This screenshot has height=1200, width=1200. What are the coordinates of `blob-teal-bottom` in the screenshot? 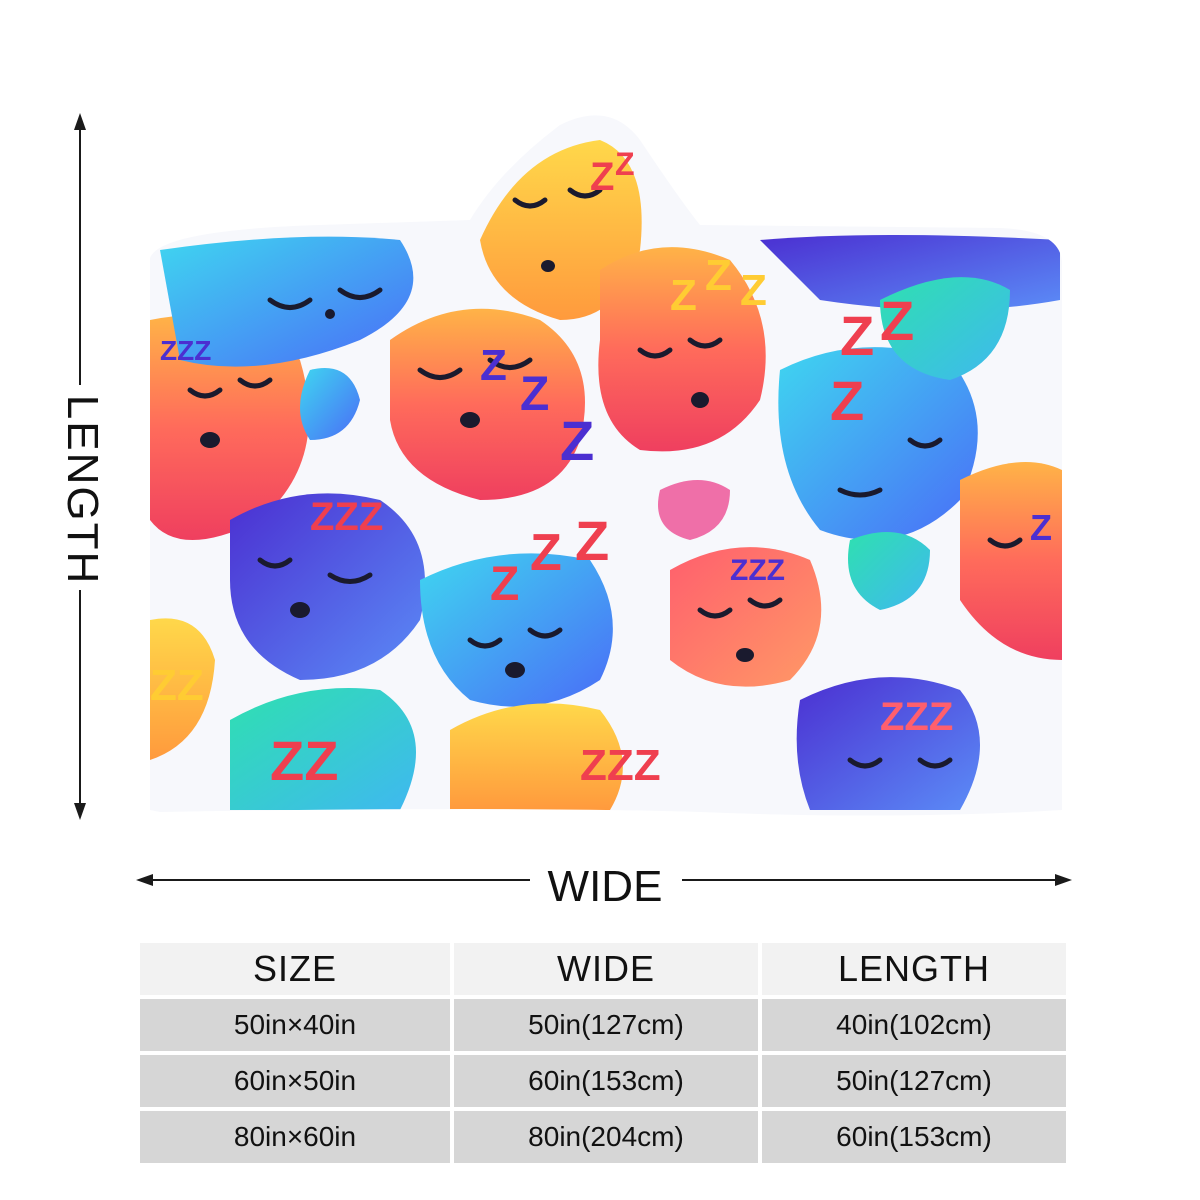 It's located at (323, 749).